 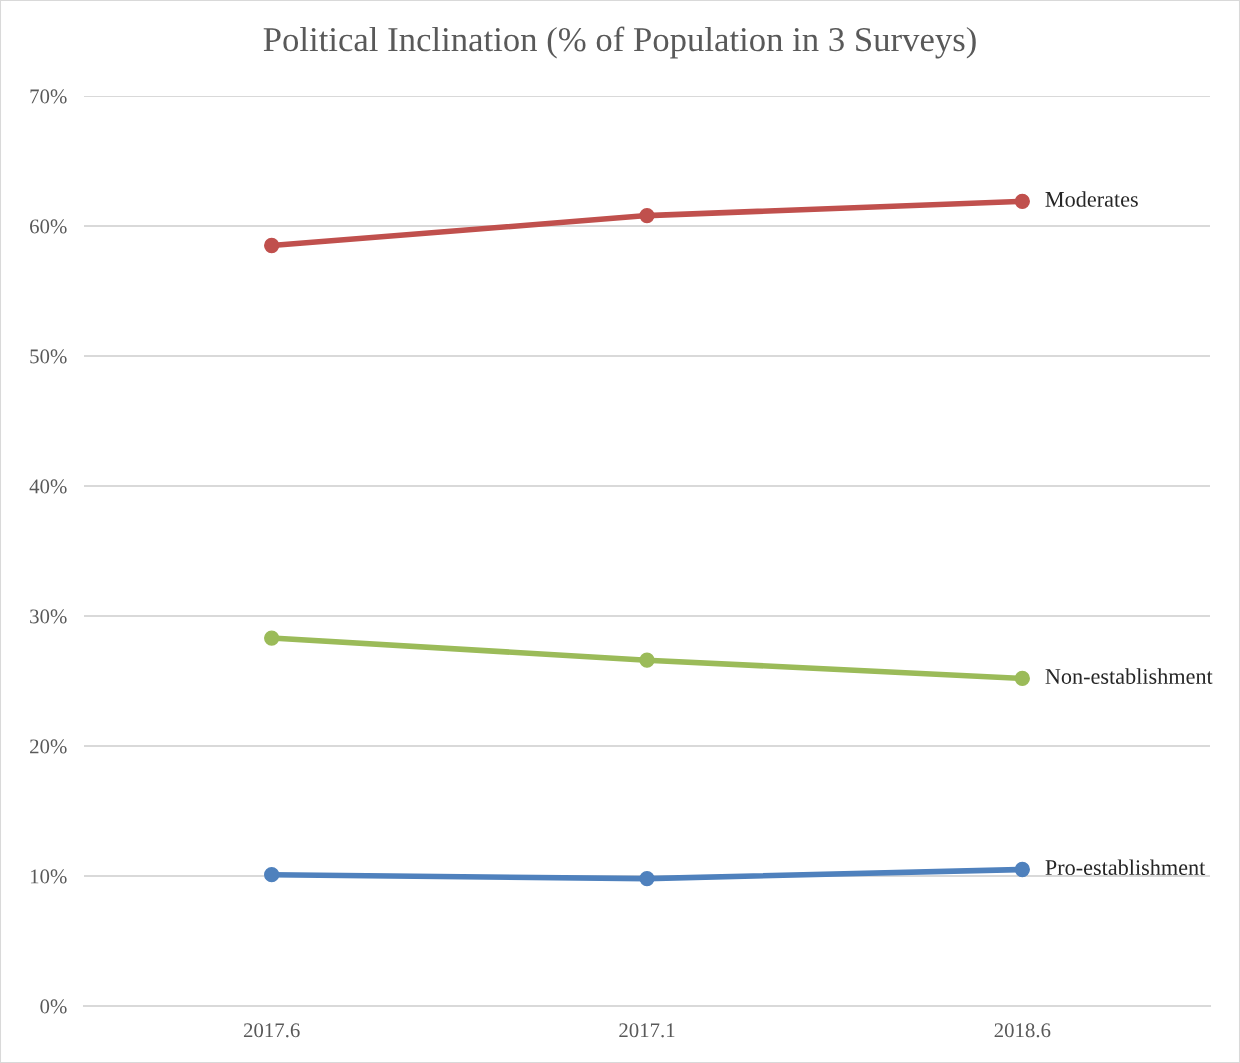 What do you see at coordinates (1125, 867) in the screenshot?
I see `series-label: Pro-establishment` at bounding box center [1125, 867].